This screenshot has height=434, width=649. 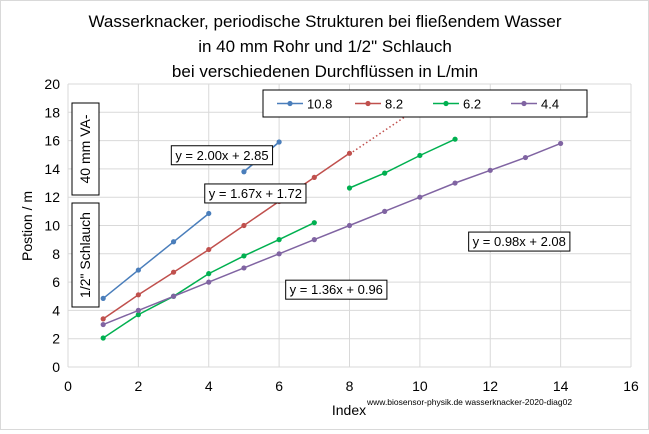 What do you see at coordinates (490, 386) in the screenshot?
I see `x-tick-label: 12` at bounding box center [490, 386].